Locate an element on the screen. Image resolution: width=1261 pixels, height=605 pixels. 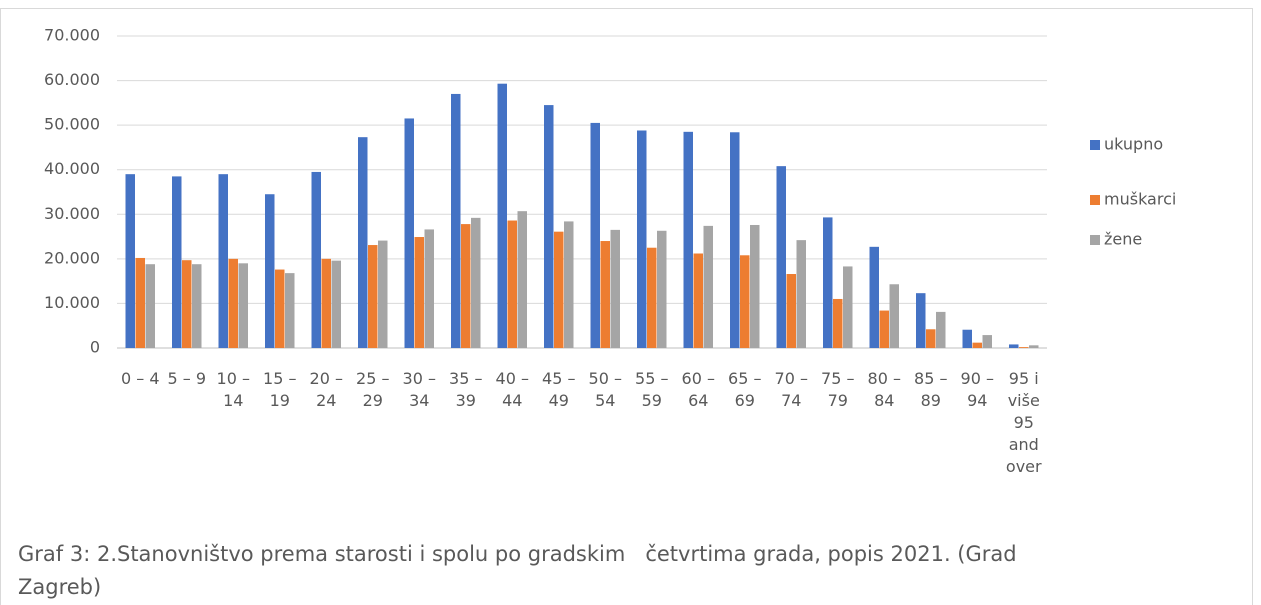
x-tick-label: 20 – 24 is located at coordinates (326, 389).